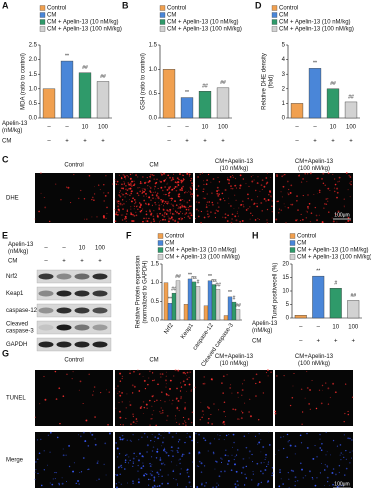 The height and width of the screenshot is (500, 371). I want to click on legend-label: CM + Apelin-13 (100 nM/kg), so click(202, 258).